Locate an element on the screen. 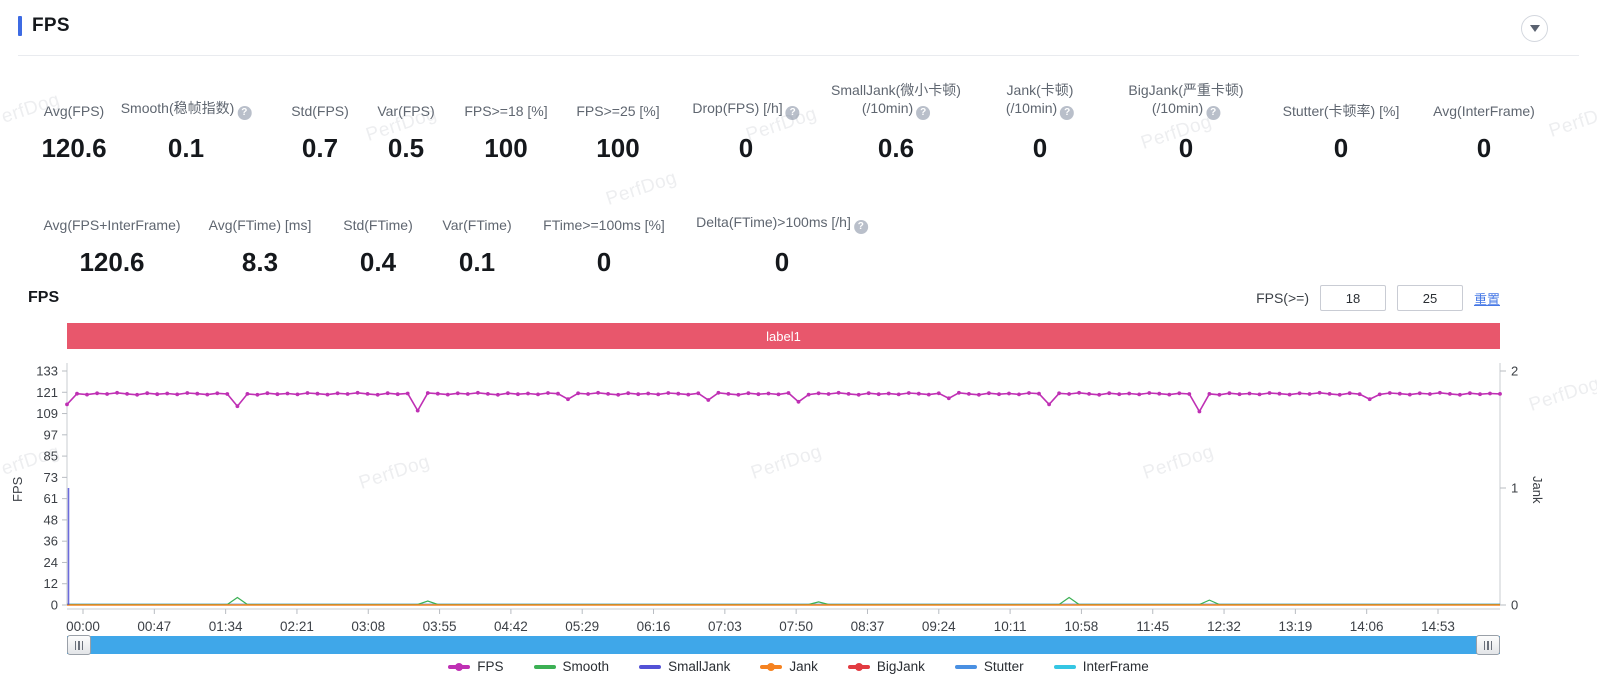  stat-label: Avg(FPS) is located at coordinates (74, 111).